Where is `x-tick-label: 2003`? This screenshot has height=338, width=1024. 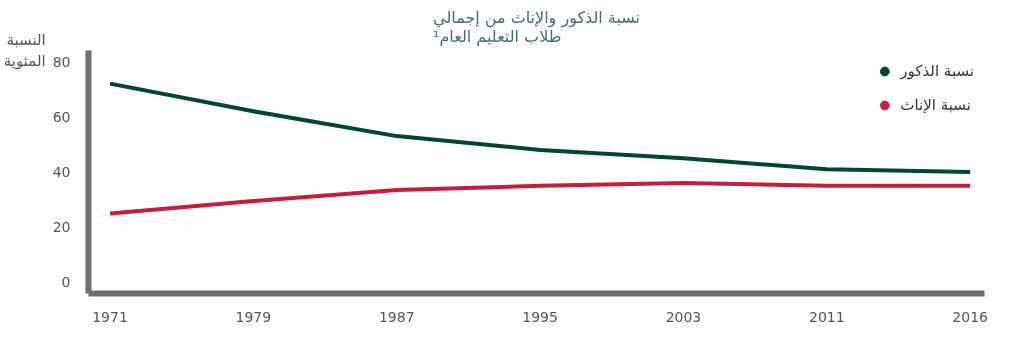
x-tick-label: 2003 is located at coordinates (683, 316).